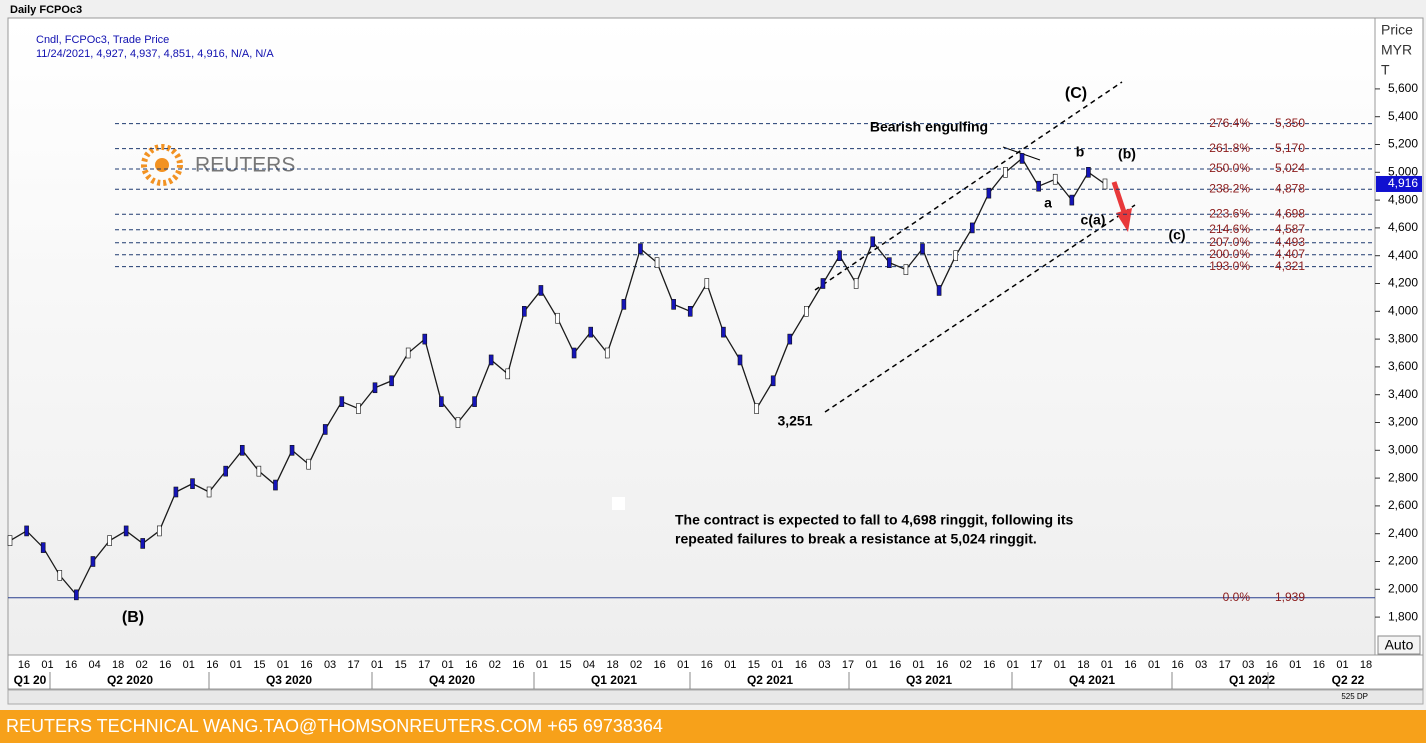  I want to click on annotation: (b), so click(1127, 154).